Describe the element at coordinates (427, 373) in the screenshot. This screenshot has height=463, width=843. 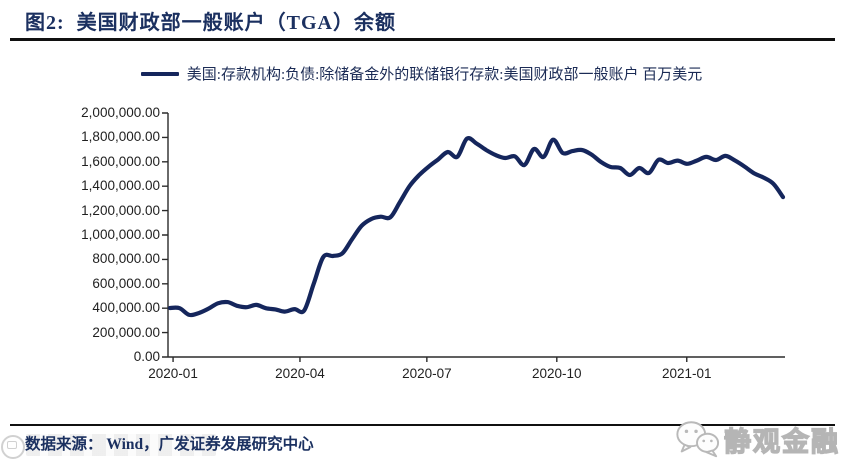
I see `x-axis-label: 2020-07` at that location.